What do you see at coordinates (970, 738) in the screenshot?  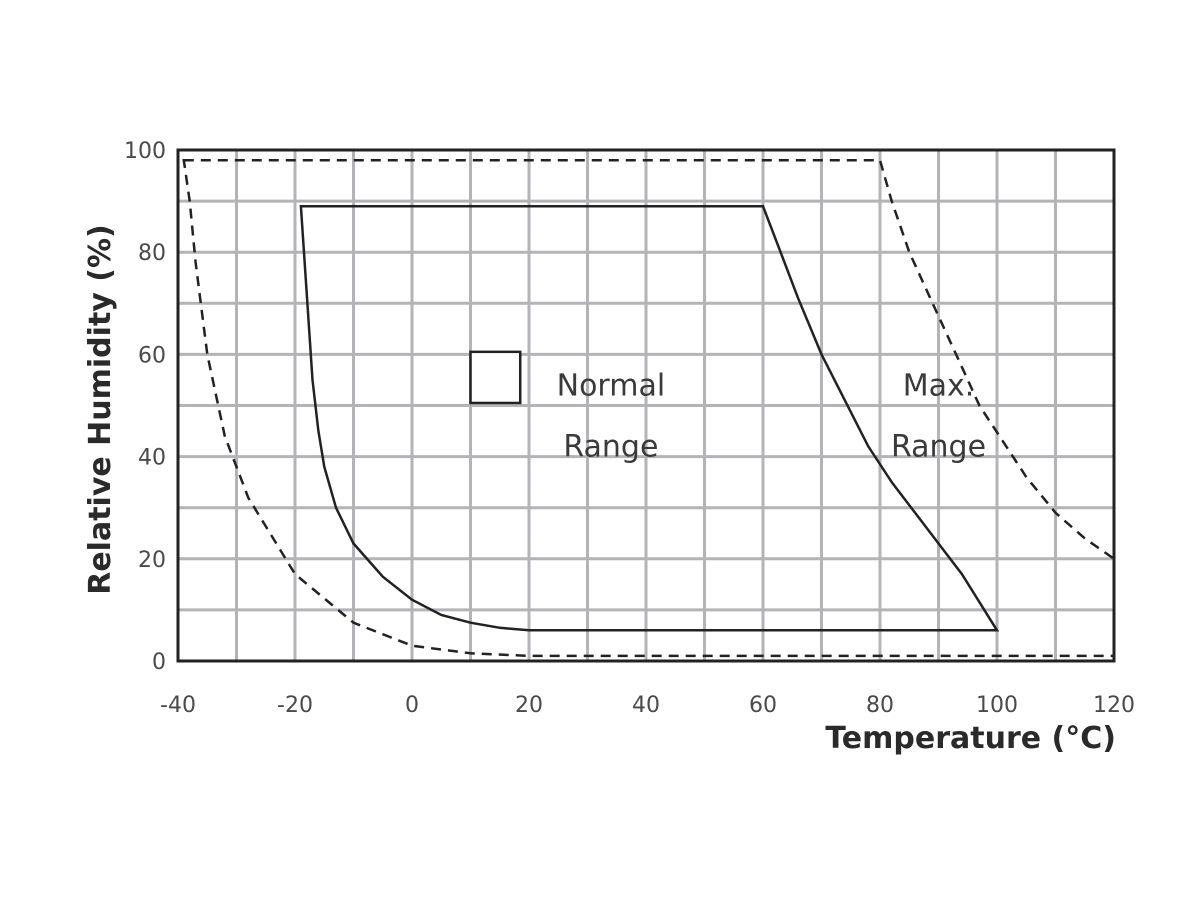 I see `x-axis-title: Temperature (°C)` at bounding box center [970, 738].